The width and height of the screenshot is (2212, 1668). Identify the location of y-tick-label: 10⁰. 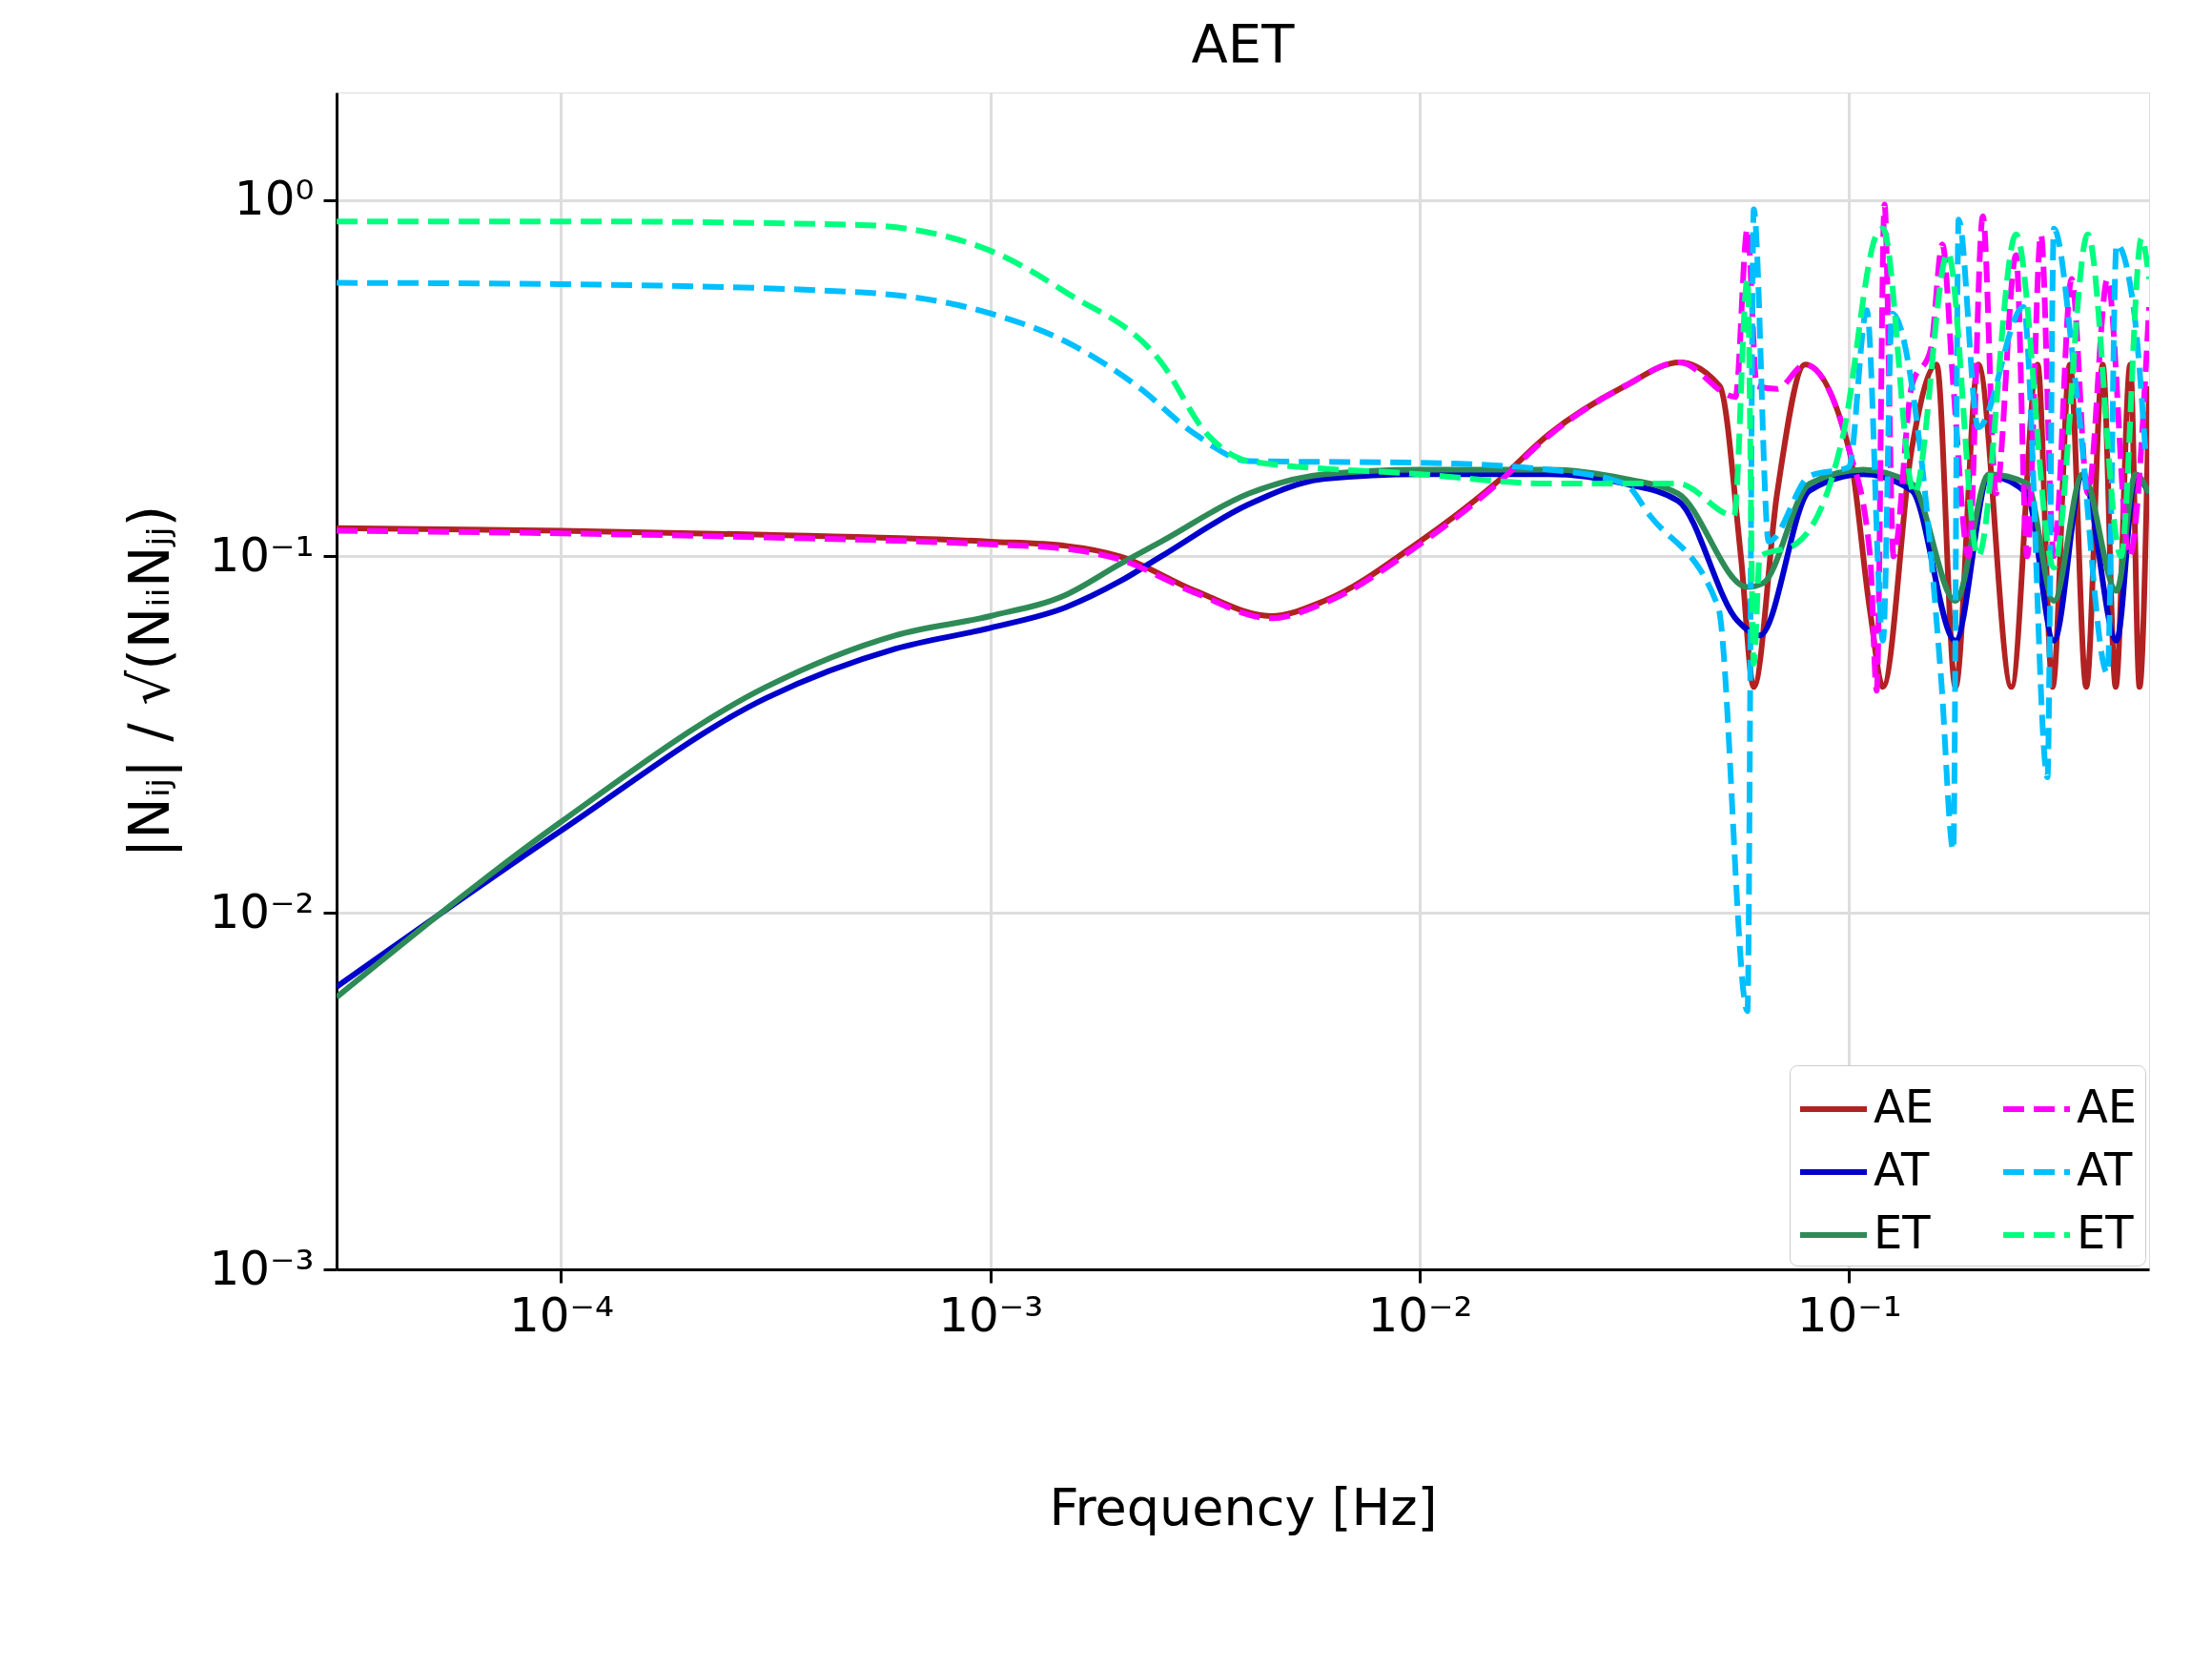
(274, 199).